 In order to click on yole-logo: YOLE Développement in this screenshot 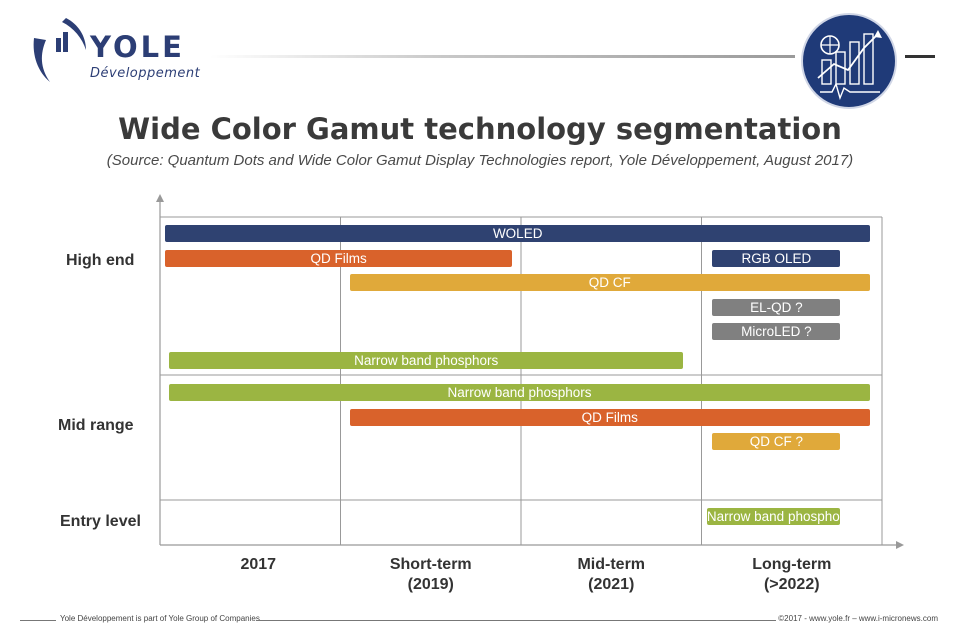, I will do `click(114, 54)`.